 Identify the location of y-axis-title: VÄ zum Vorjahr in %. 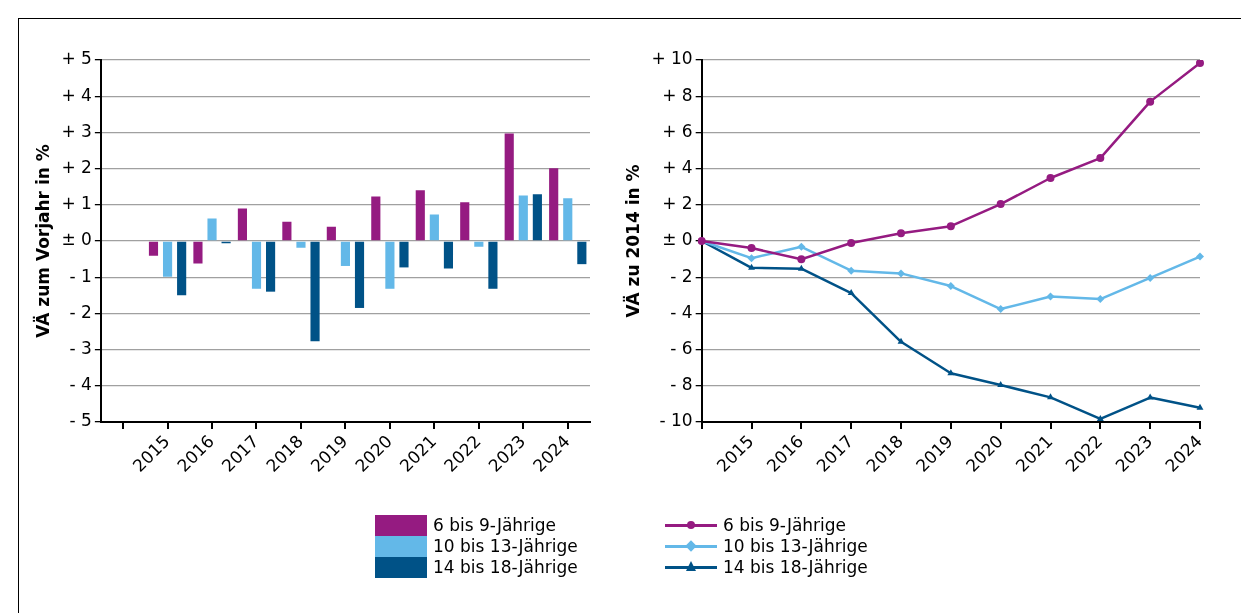
(42, 241).